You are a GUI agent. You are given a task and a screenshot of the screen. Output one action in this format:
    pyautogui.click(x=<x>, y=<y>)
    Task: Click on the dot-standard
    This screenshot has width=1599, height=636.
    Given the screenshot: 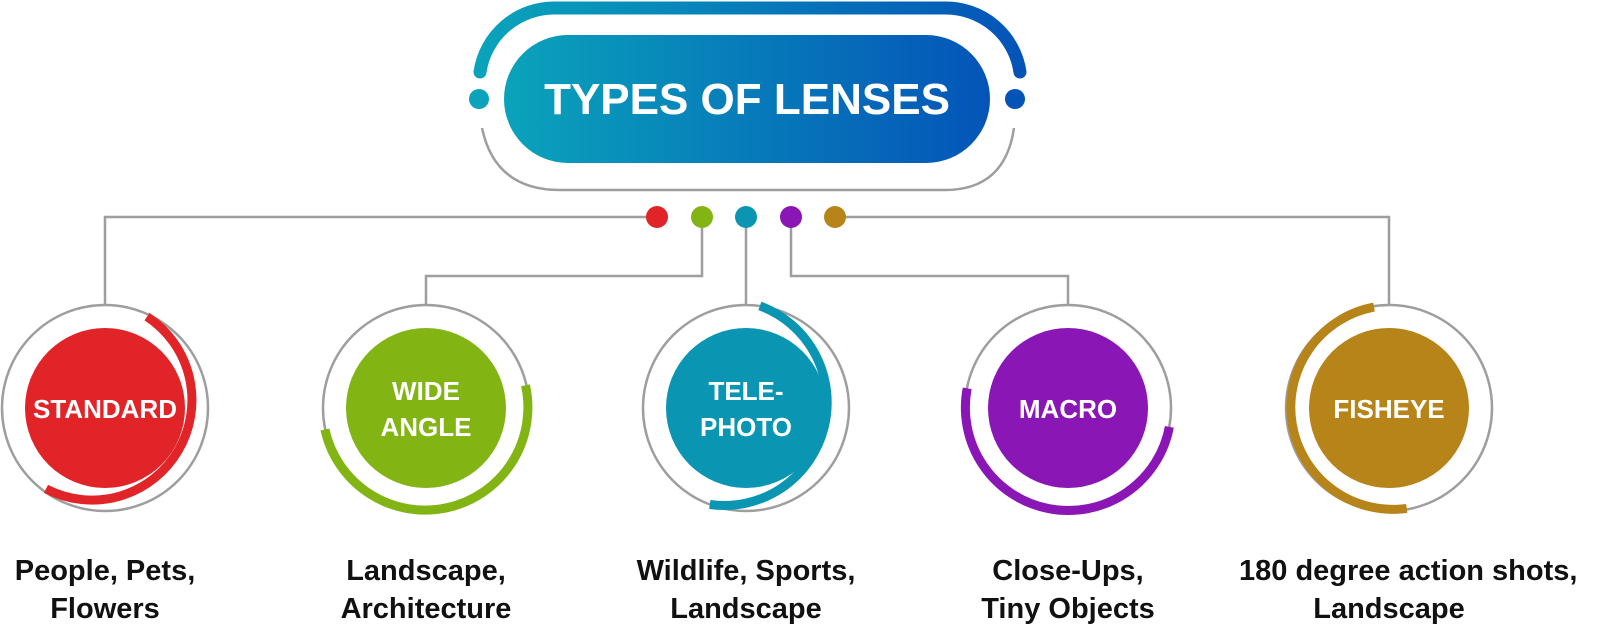 What is the action you would take?
    pyautogui.click(x=657, y=217)
    